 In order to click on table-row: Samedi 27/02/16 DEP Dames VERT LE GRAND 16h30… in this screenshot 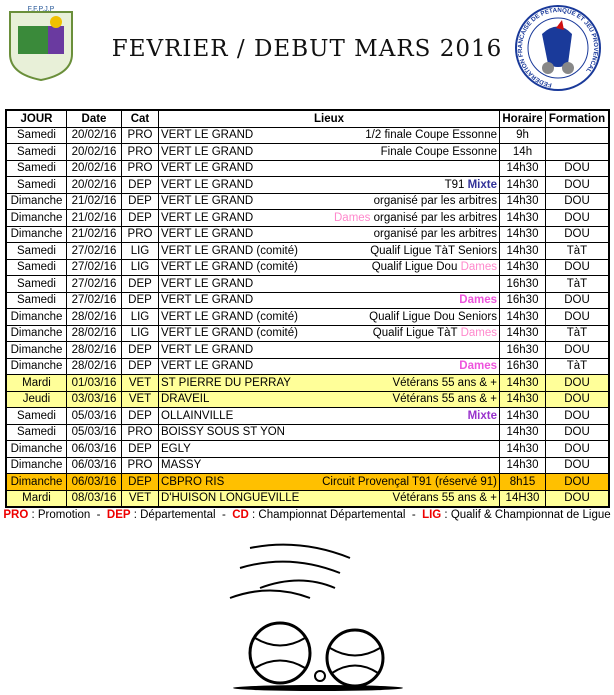, I will do `click(307, 300)`.